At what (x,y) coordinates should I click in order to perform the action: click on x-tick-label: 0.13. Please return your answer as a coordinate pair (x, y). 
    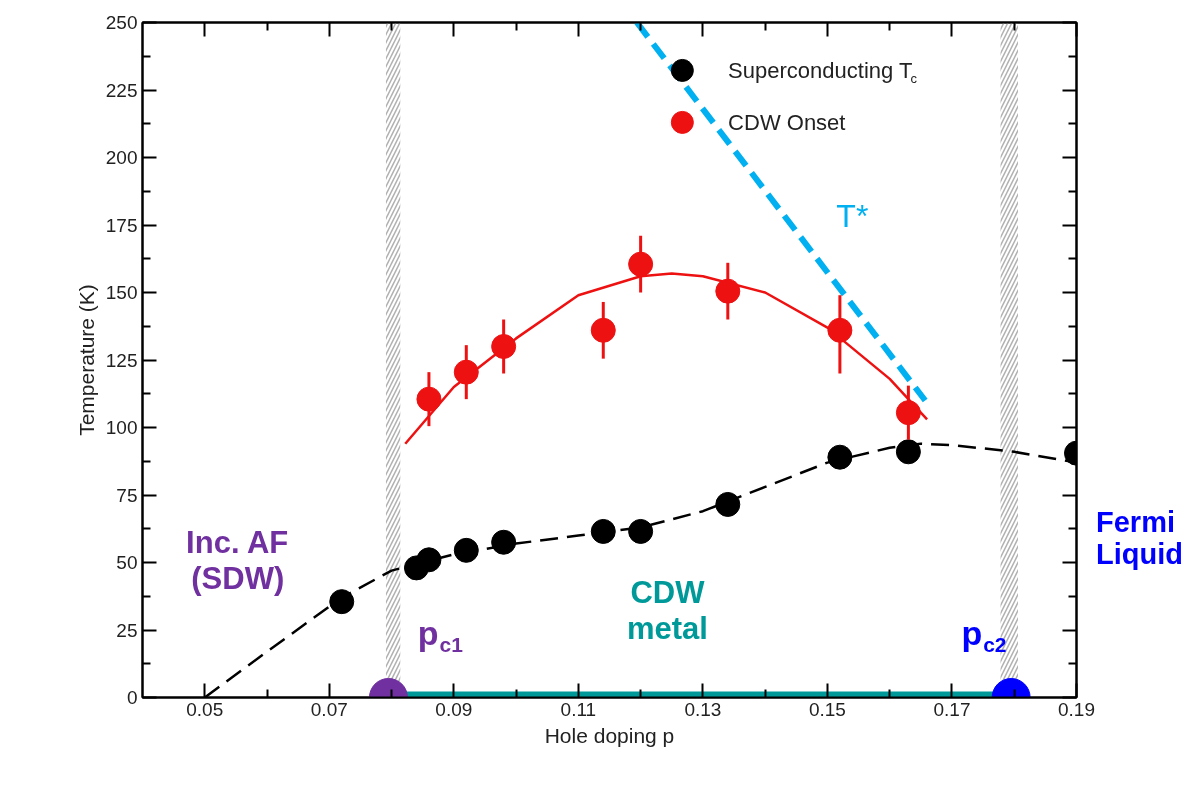
    Looking at the image, I should click on (703, 709).